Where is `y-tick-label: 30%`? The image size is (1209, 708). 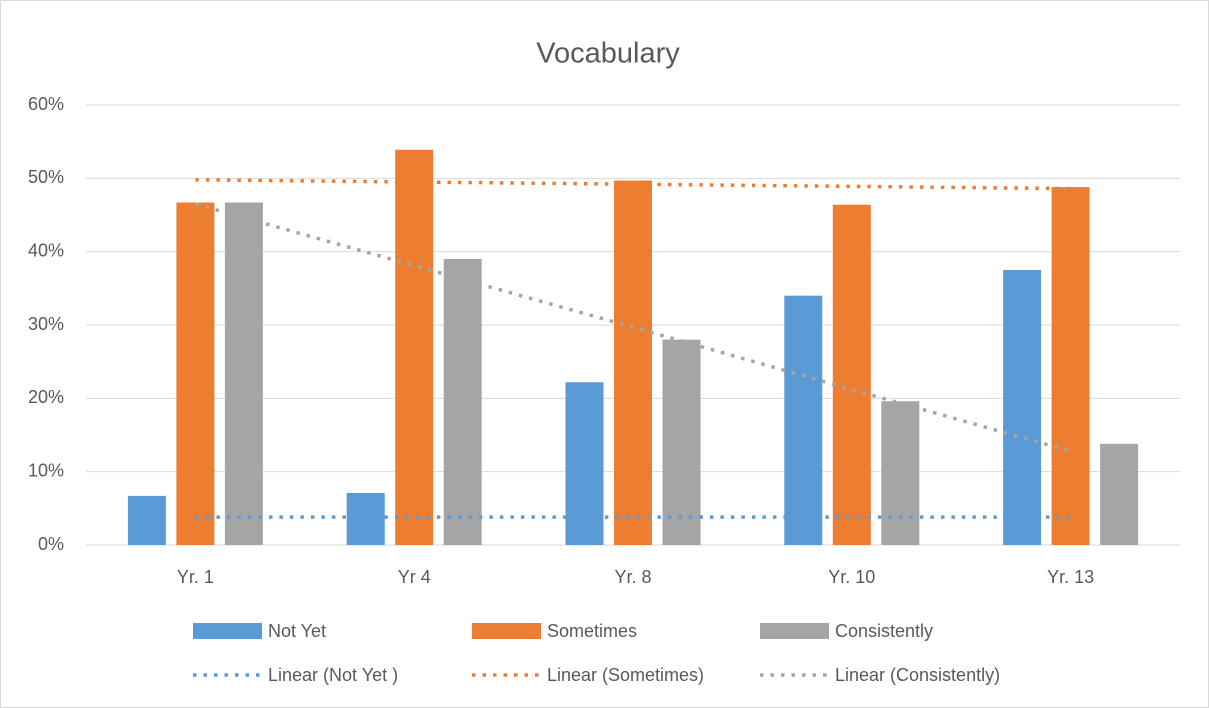 y-tick-label: 30% is located at coordinates (46, 324).